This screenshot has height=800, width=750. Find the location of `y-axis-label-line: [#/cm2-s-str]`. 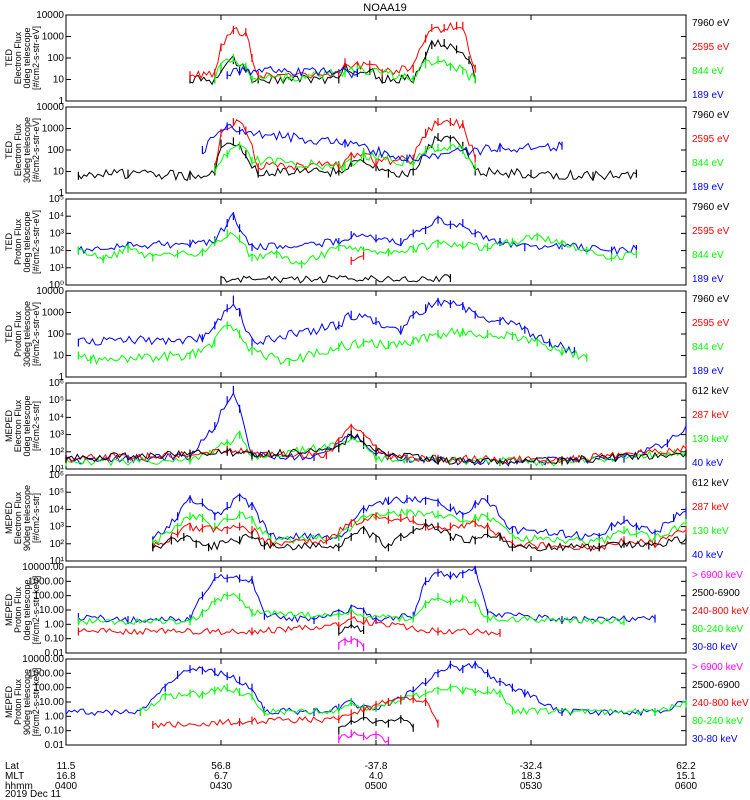

y-axis-label-line: [#/cm2-s-str] is located at coordinates (36, 518).